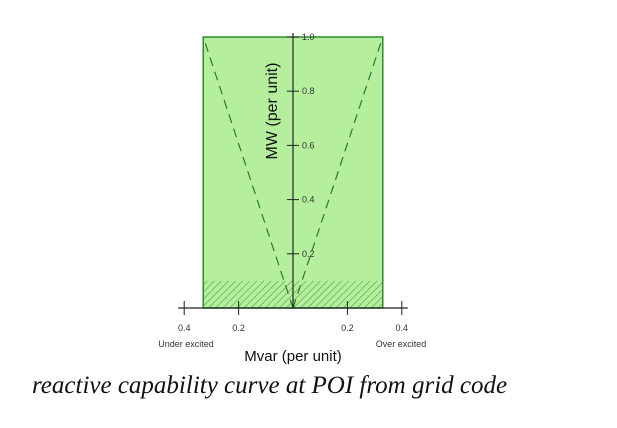  I want to click on y-tick-label: 0.6, so click(308, 145).